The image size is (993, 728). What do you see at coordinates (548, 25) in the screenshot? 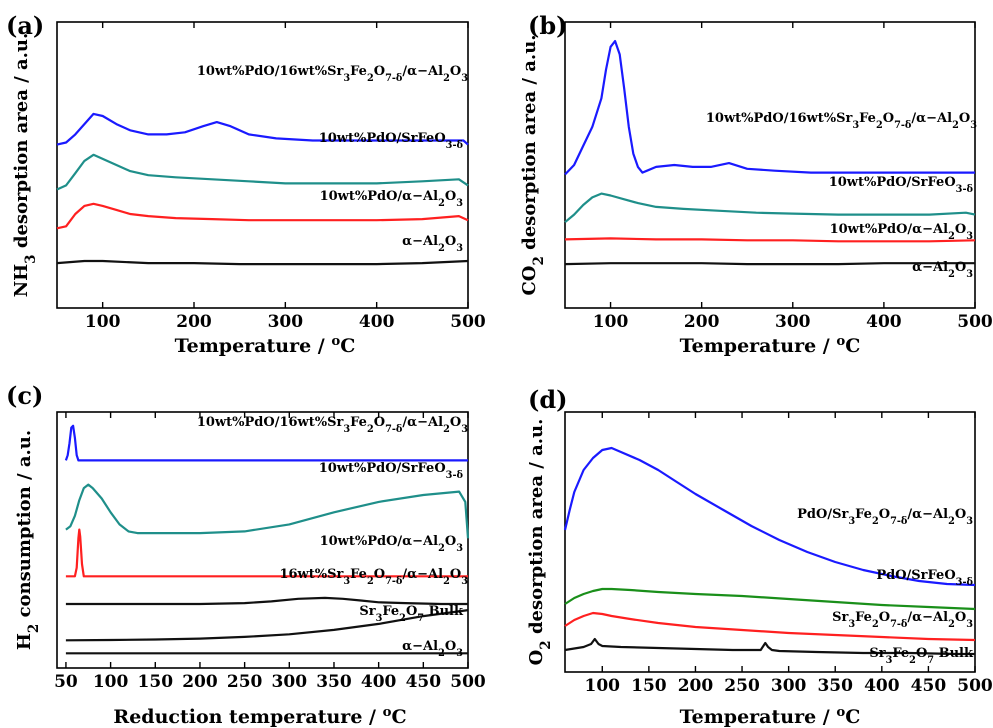
I see `panel-label: (b)` at bounding box center [548, 25].